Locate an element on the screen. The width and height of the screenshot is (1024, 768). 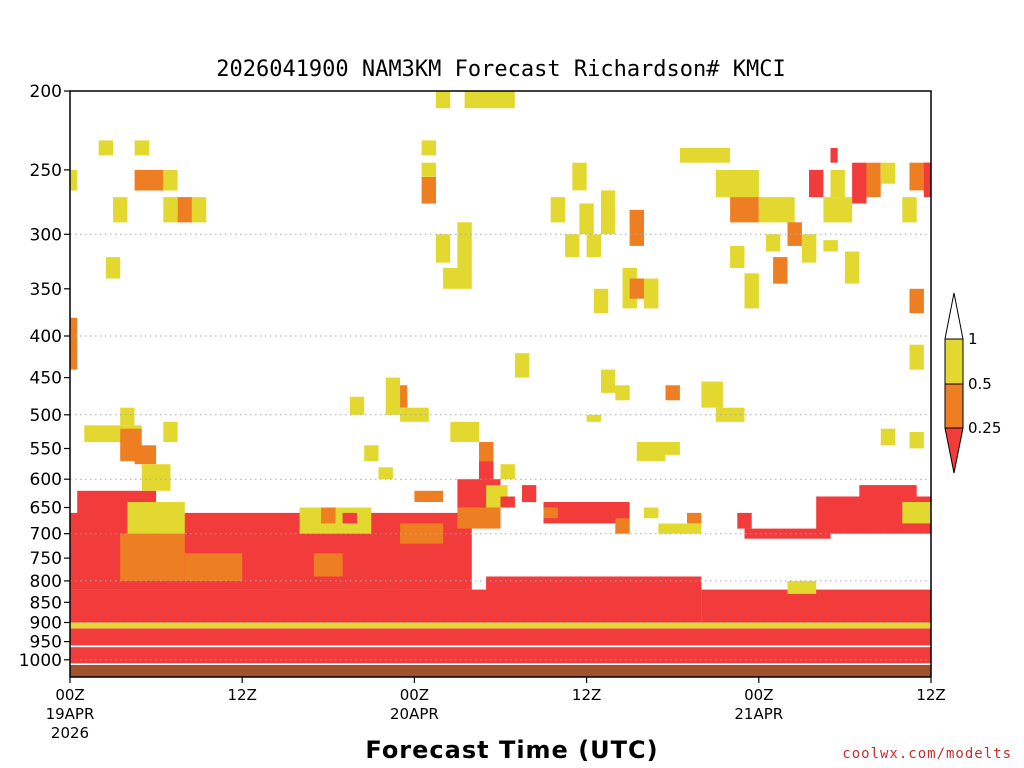
y-tick-label: 700 is located at coordinates (46, 535).